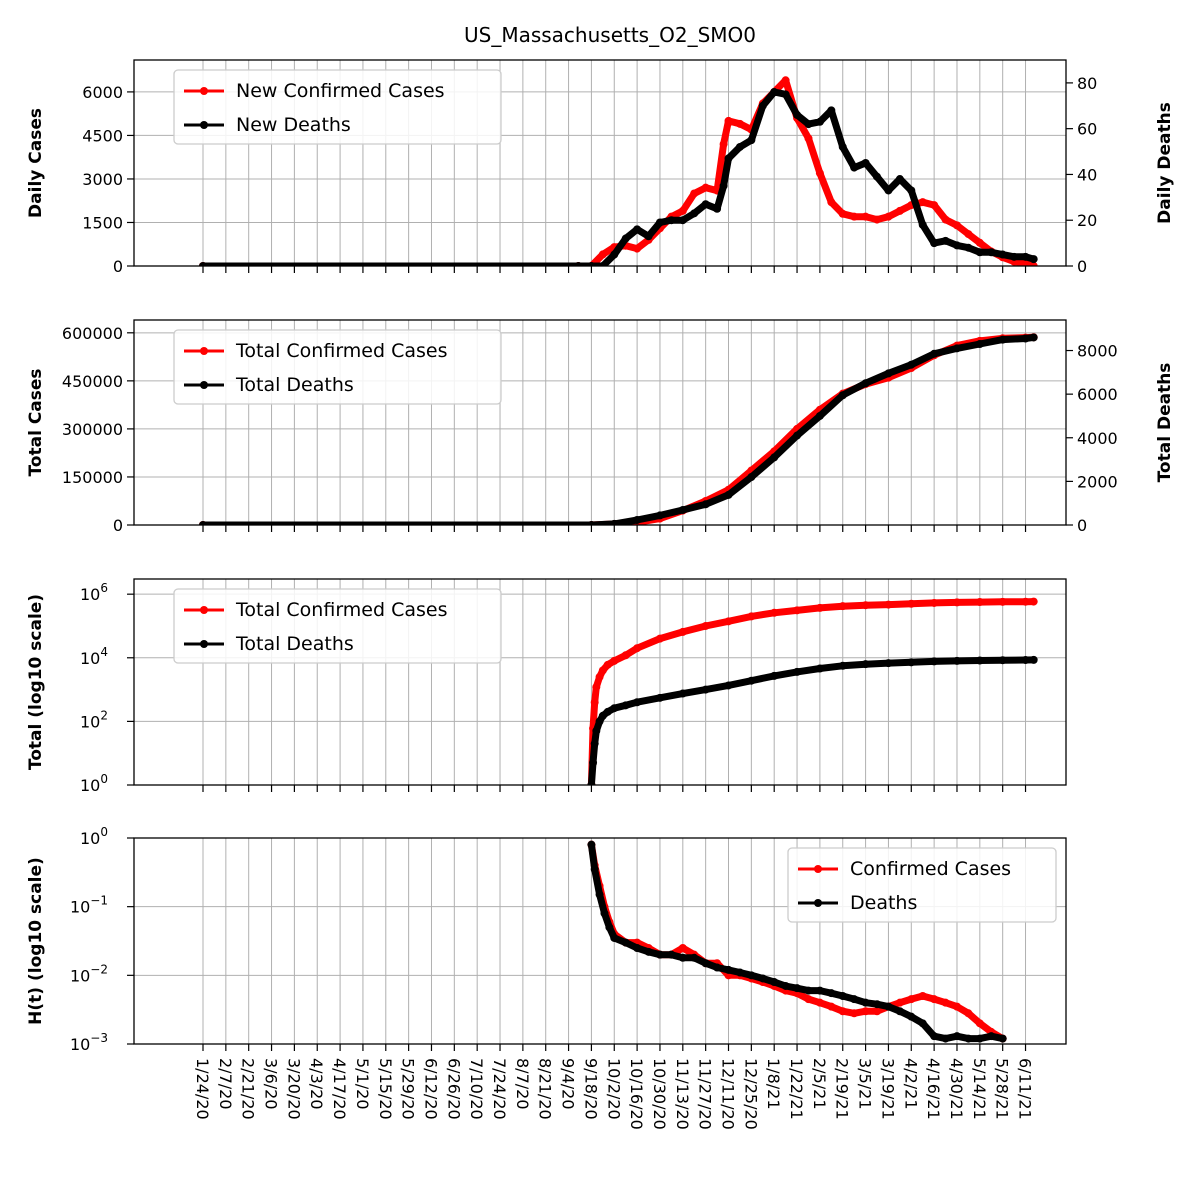  What do you see at coordinates (590, 1089) in the screenshot?
I see `x-tick-label: 9/18/20` at bounding box center [590, 1089].